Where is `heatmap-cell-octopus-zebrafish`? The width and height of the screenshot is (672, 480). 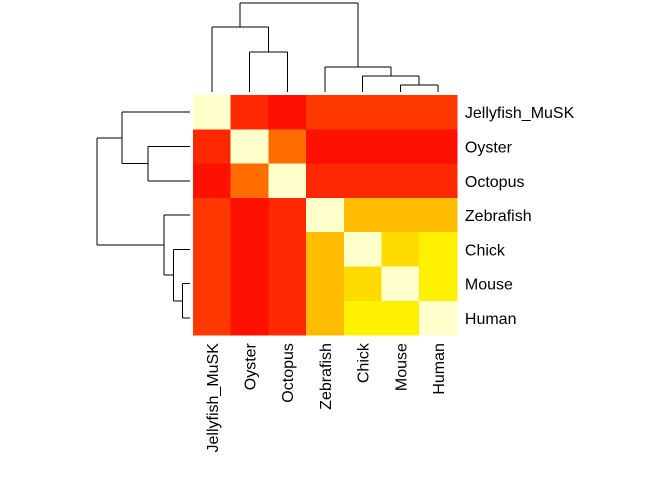 heatmap-cell-octopus-zebrafish is located at coordinates (325, 181).